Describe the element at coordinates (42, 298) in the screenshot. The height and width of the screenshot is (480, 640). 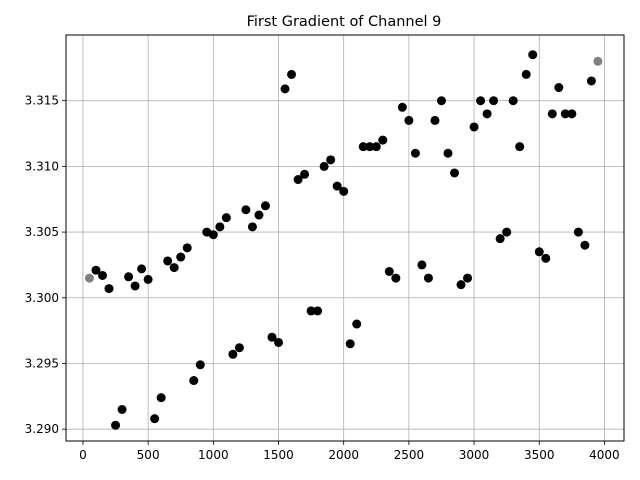
I see `y-tick-label: 3.300` at that location.